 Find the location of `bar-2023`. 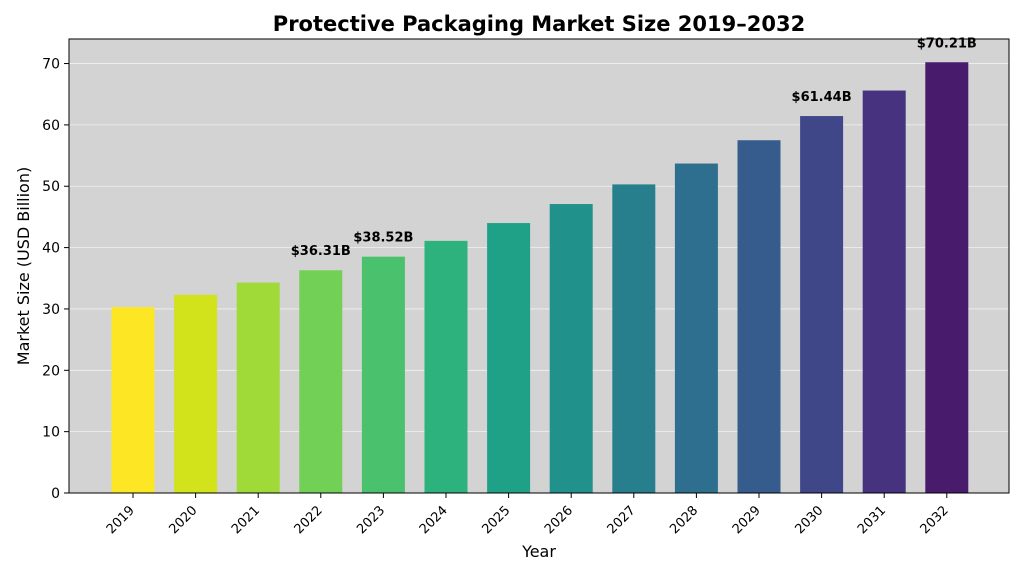

bar-2023 is located at coordinates (383, 374).